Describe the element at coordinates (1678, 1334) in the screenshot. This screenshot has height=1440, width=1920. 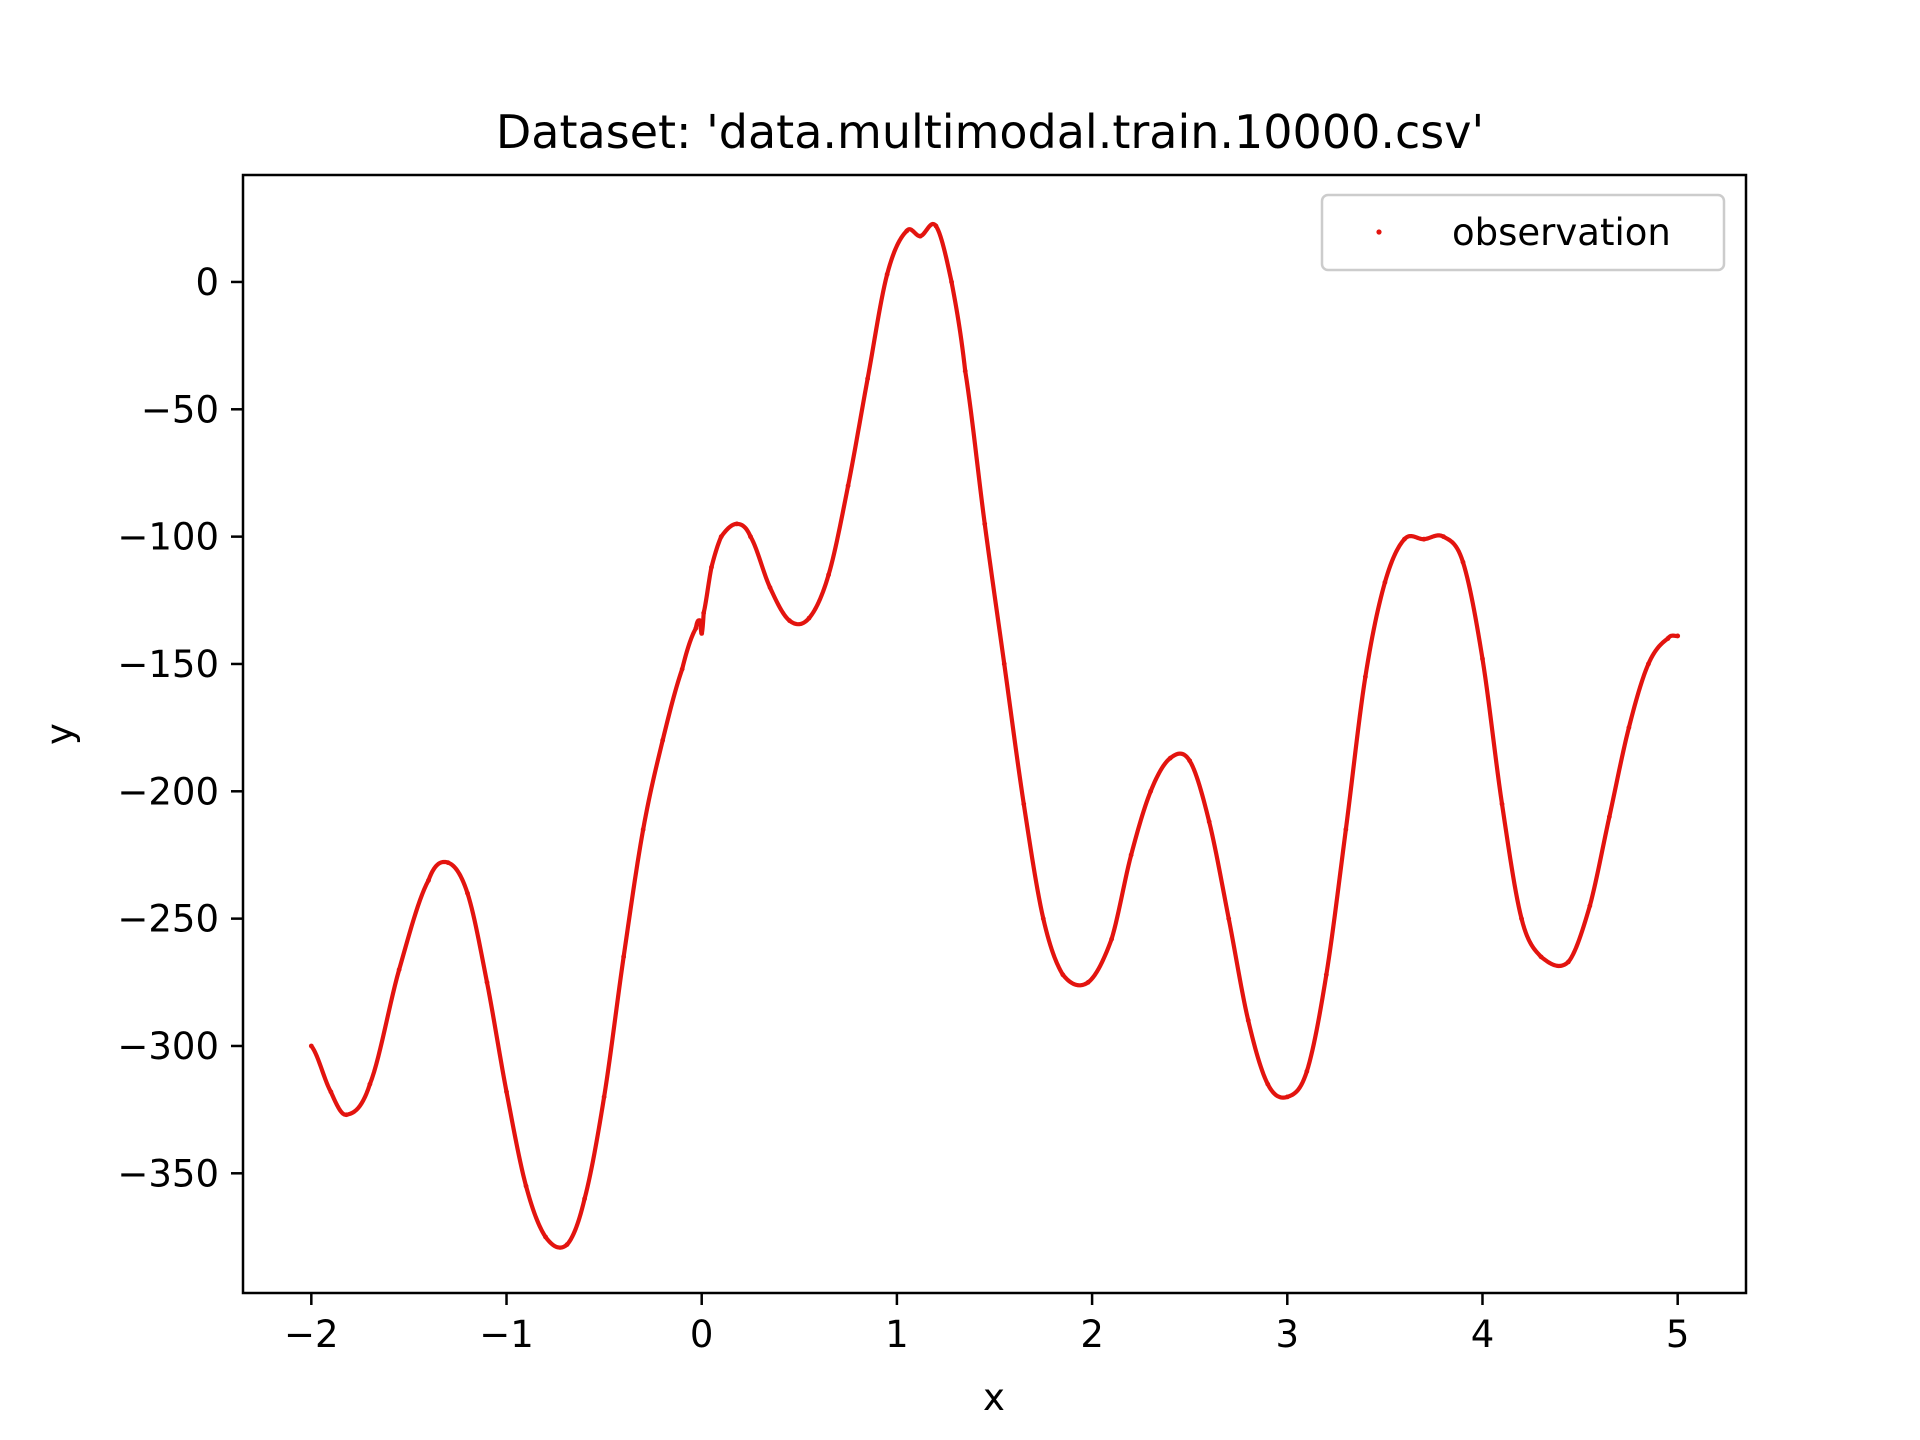
I see `x-tick-label: 5` at that location.